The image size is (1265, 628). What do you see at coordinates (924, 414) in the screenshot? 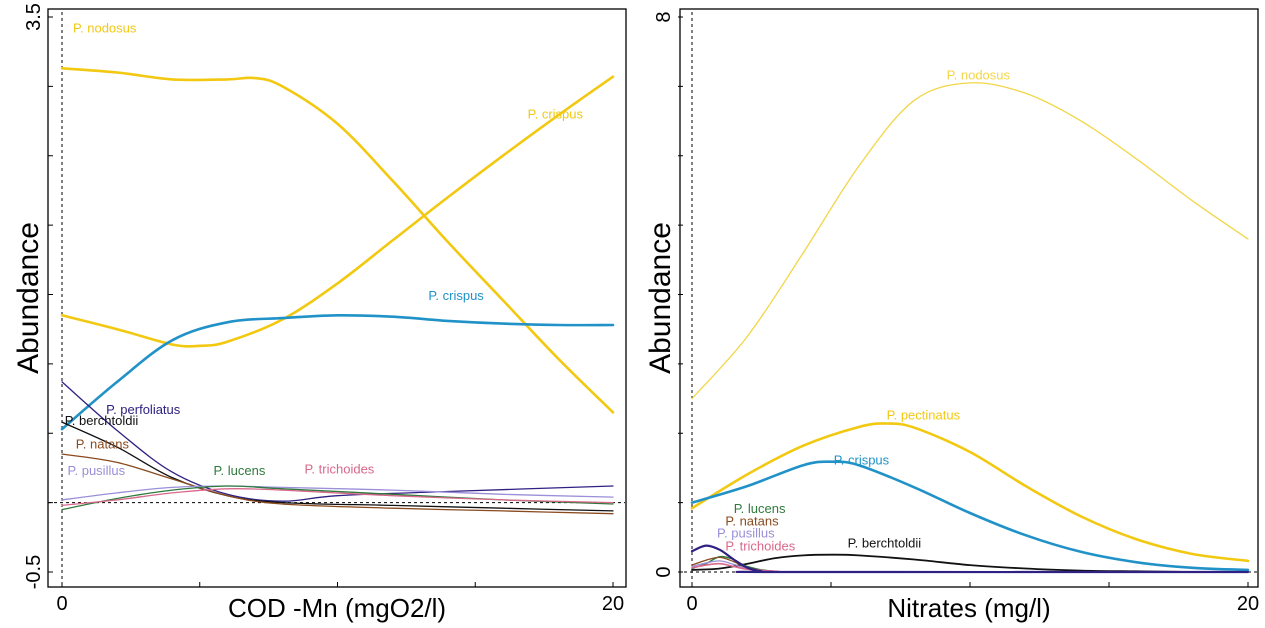
I see `series-label: P. pectinatus` at bounding box center [924, 414].